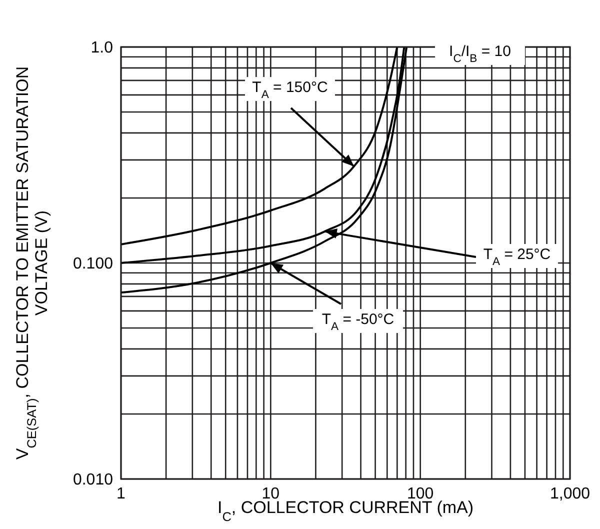 The height and width of the screenshot is (529, 600). What do you see at coordinates (358, 322) in the screenshot?
I see `annotation: T$_{A}$ = -50°C` at bounding box center [358, 322].